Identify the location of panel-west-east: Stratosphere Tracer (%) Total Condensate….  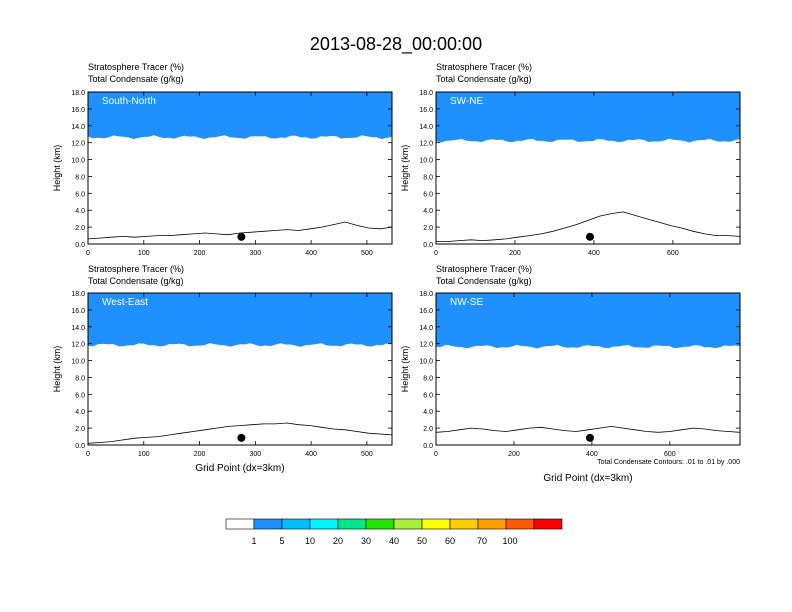
(222, 369).